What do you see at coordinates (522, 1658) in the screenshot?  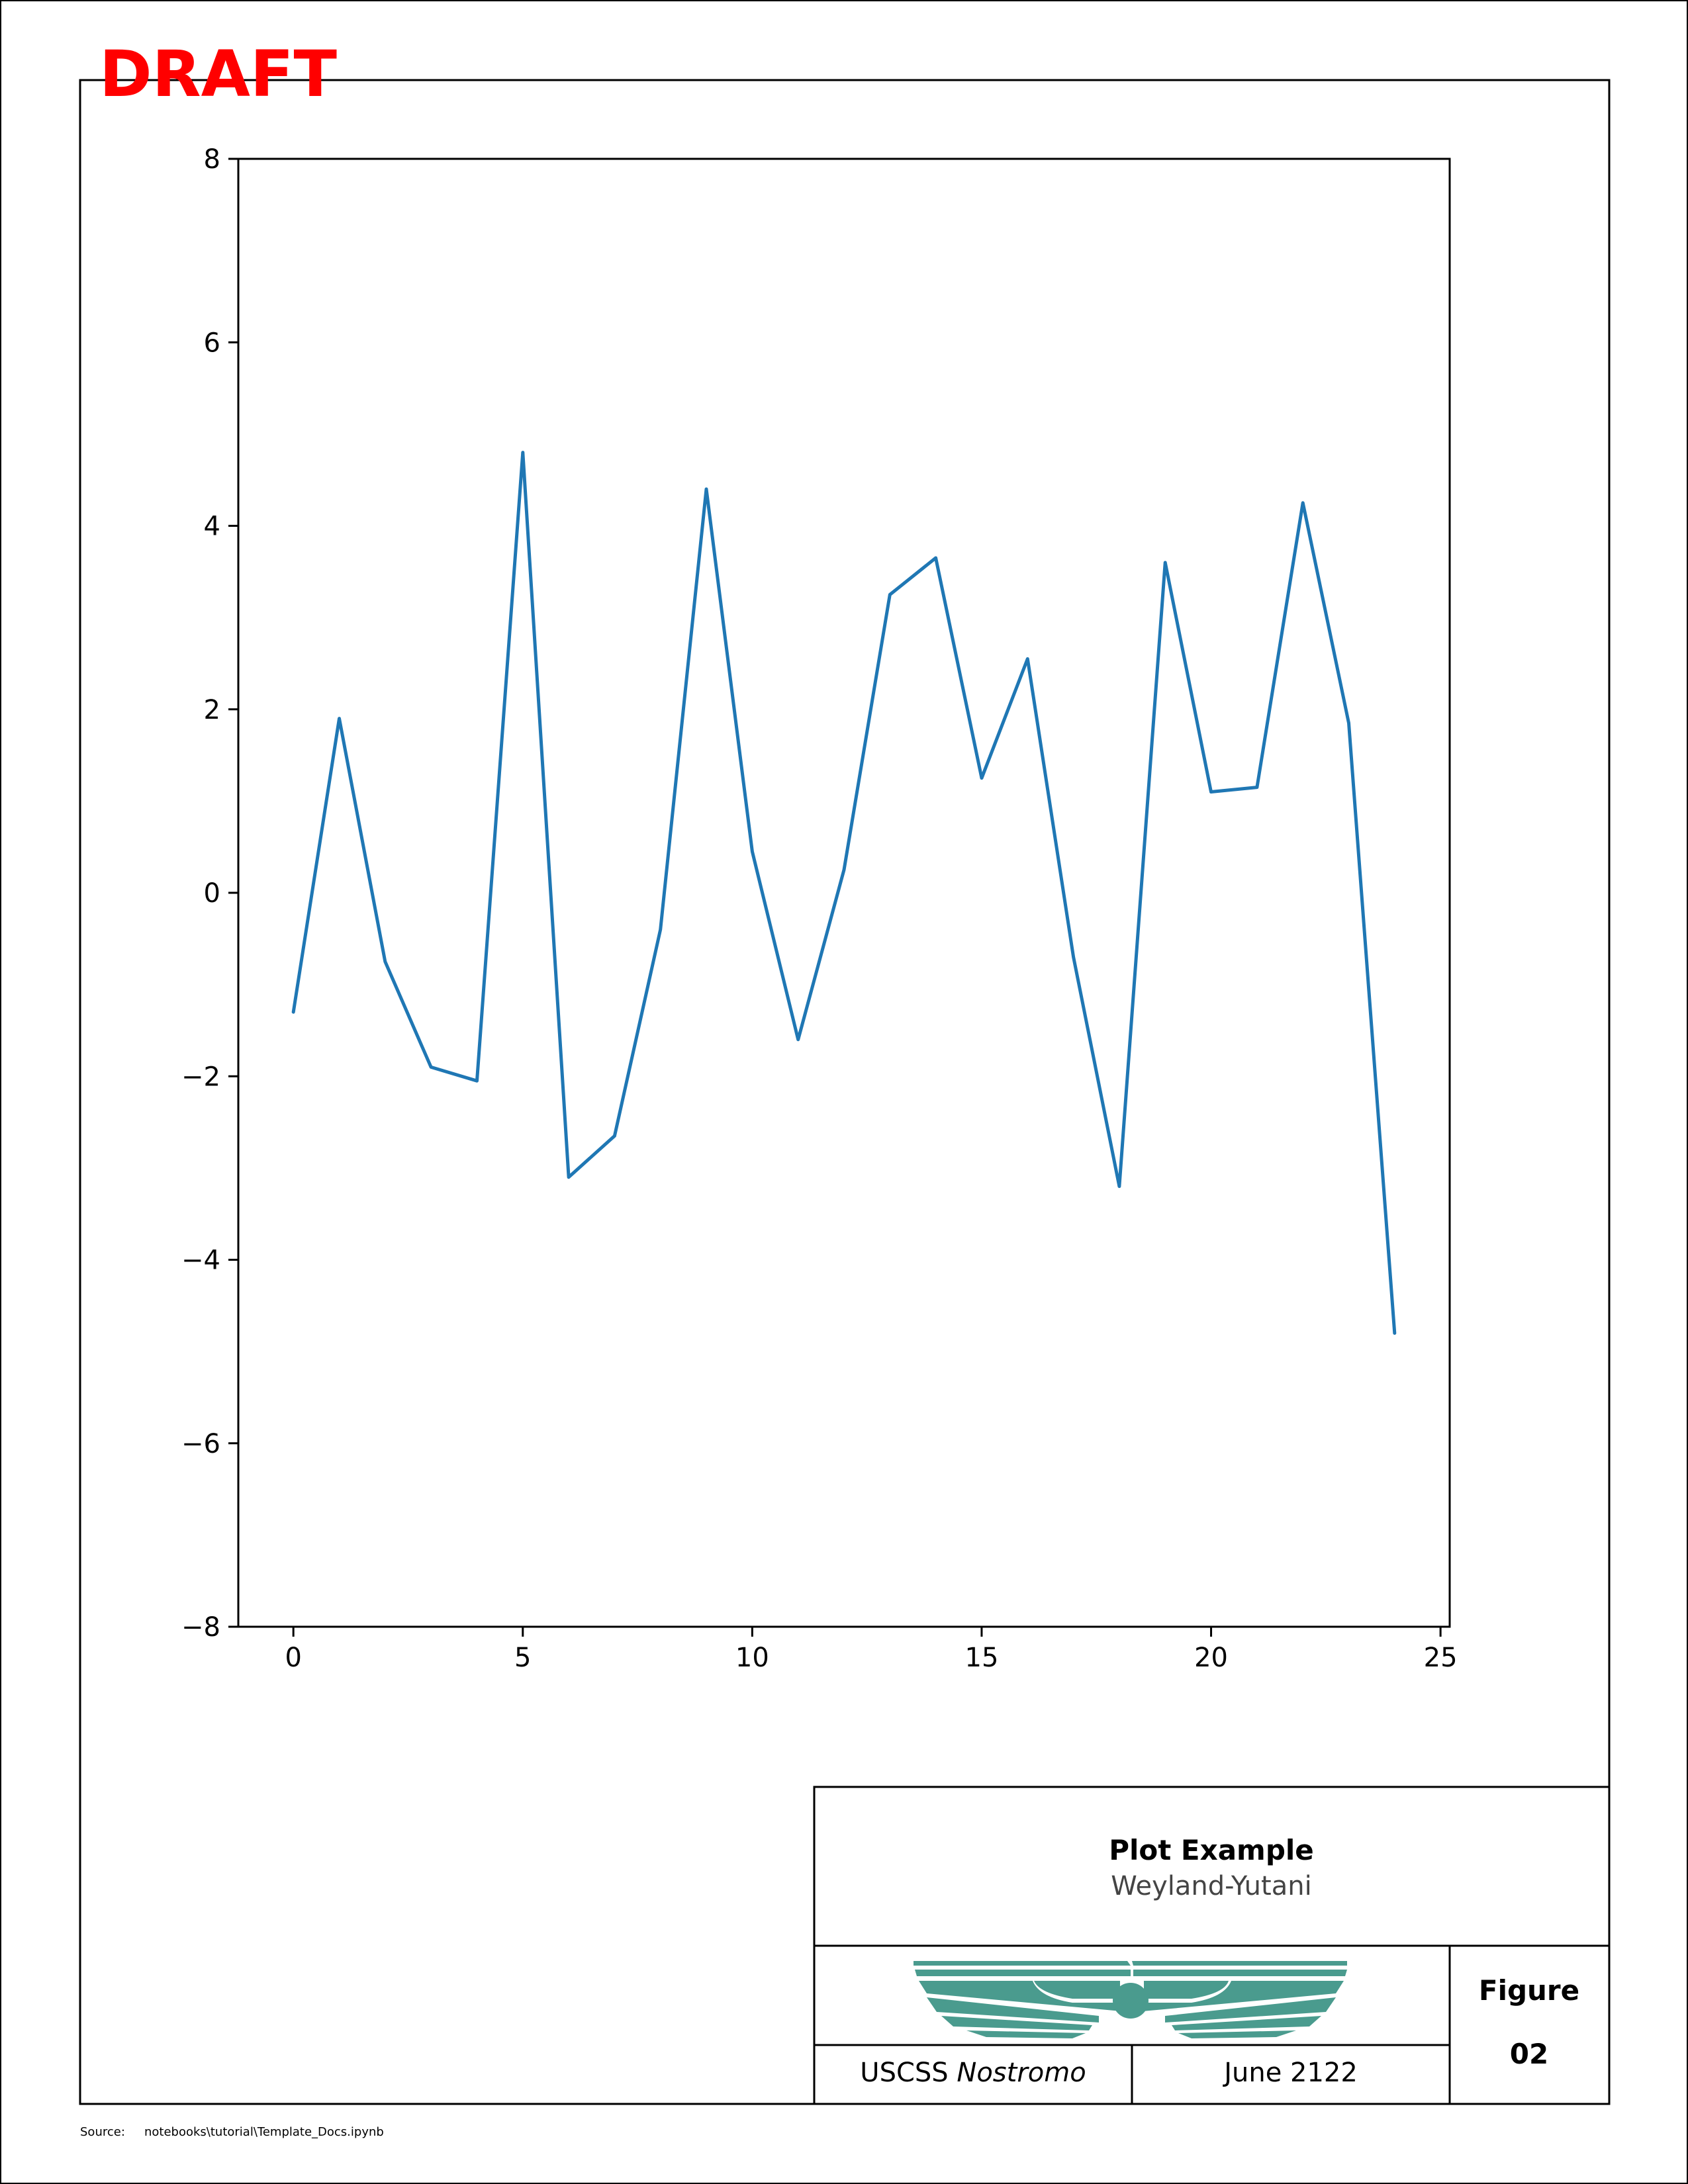 I see `x-tick-label: 5` at bounding box center [522, 1658].